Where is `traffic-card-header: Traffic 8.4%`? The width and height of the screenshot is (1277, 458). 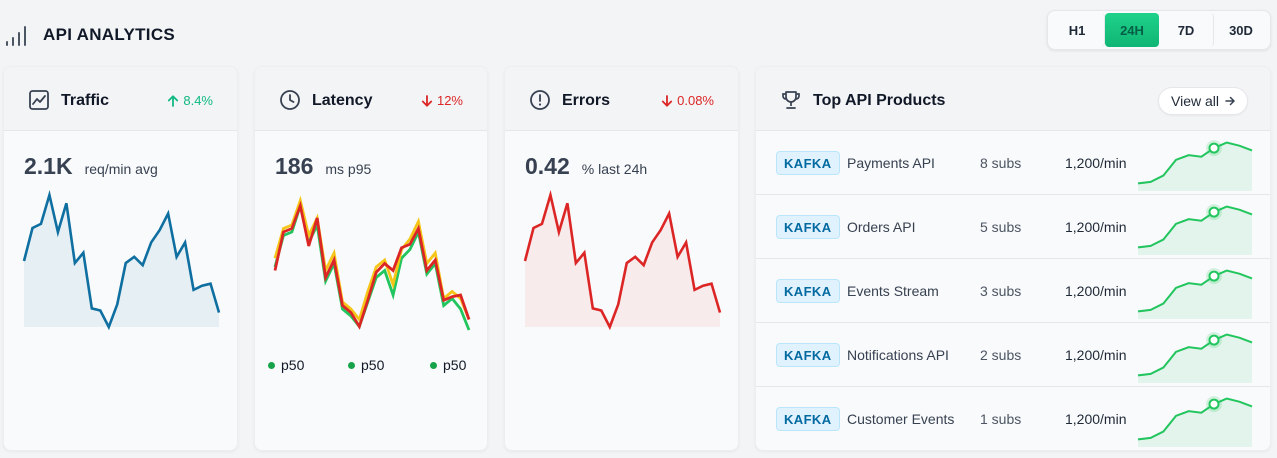
traffic-card-header: Traffic 8.4% is located at coordinates (120, 99).